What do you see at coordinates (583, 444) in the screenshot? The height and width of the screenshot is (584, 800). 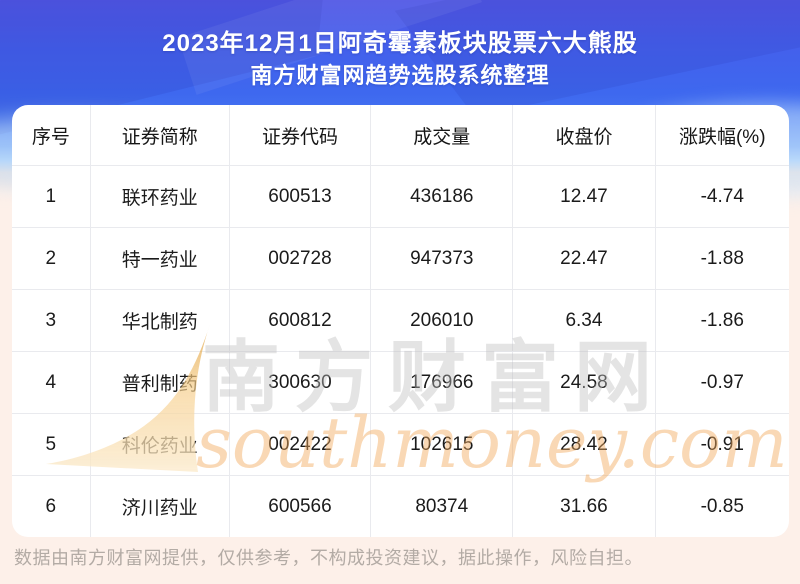 I see `cell-close: 28.42` at bounding box center [583, 444].